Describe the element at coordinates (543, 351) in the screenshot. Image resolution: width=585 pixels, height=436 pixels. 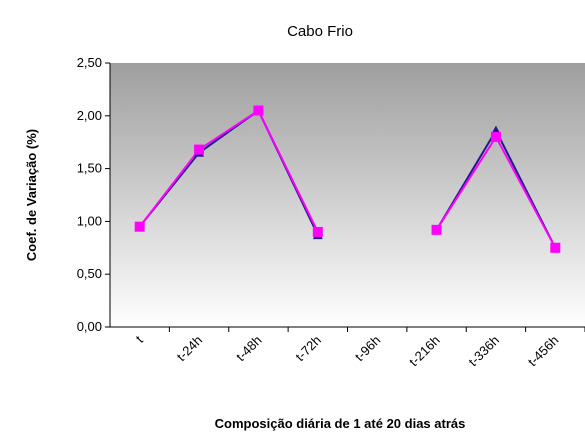
I see `x-tick-label: t-456h` at that location.